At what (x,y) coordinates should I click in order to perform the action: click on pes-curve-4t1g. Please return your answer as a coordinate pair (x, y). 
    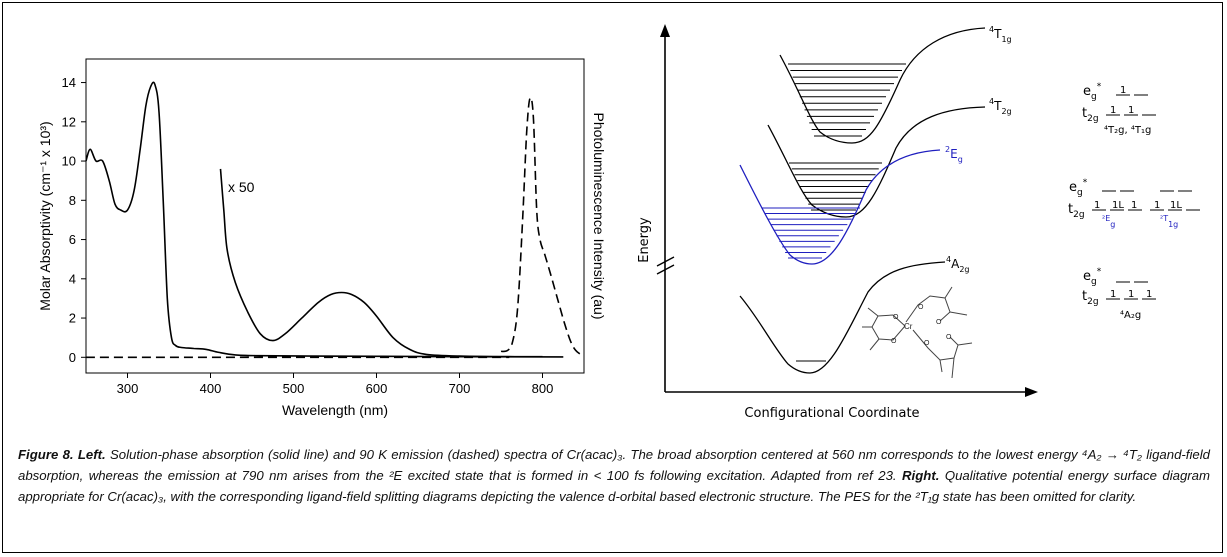
    Looking at the image, I should click on (882, 85).